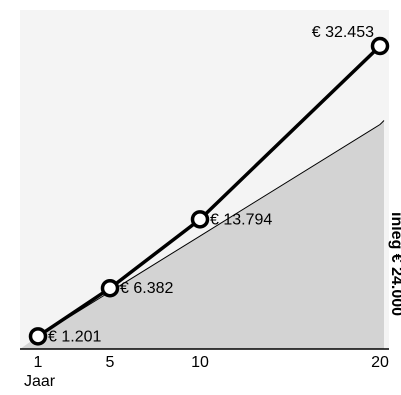  I want to click on x-tick-label-10: 10, so click(200, 362).